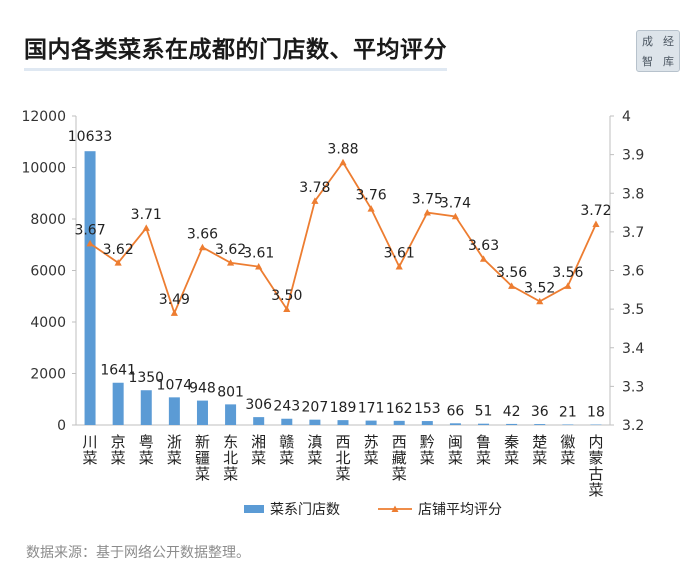 Image resolution: width=700 pixels, height=586 pixels. What do you see at coordinates (371, 450) in the screenshot?
I see `x-tick-label: 苏菜` at bounding box center [371, 450].